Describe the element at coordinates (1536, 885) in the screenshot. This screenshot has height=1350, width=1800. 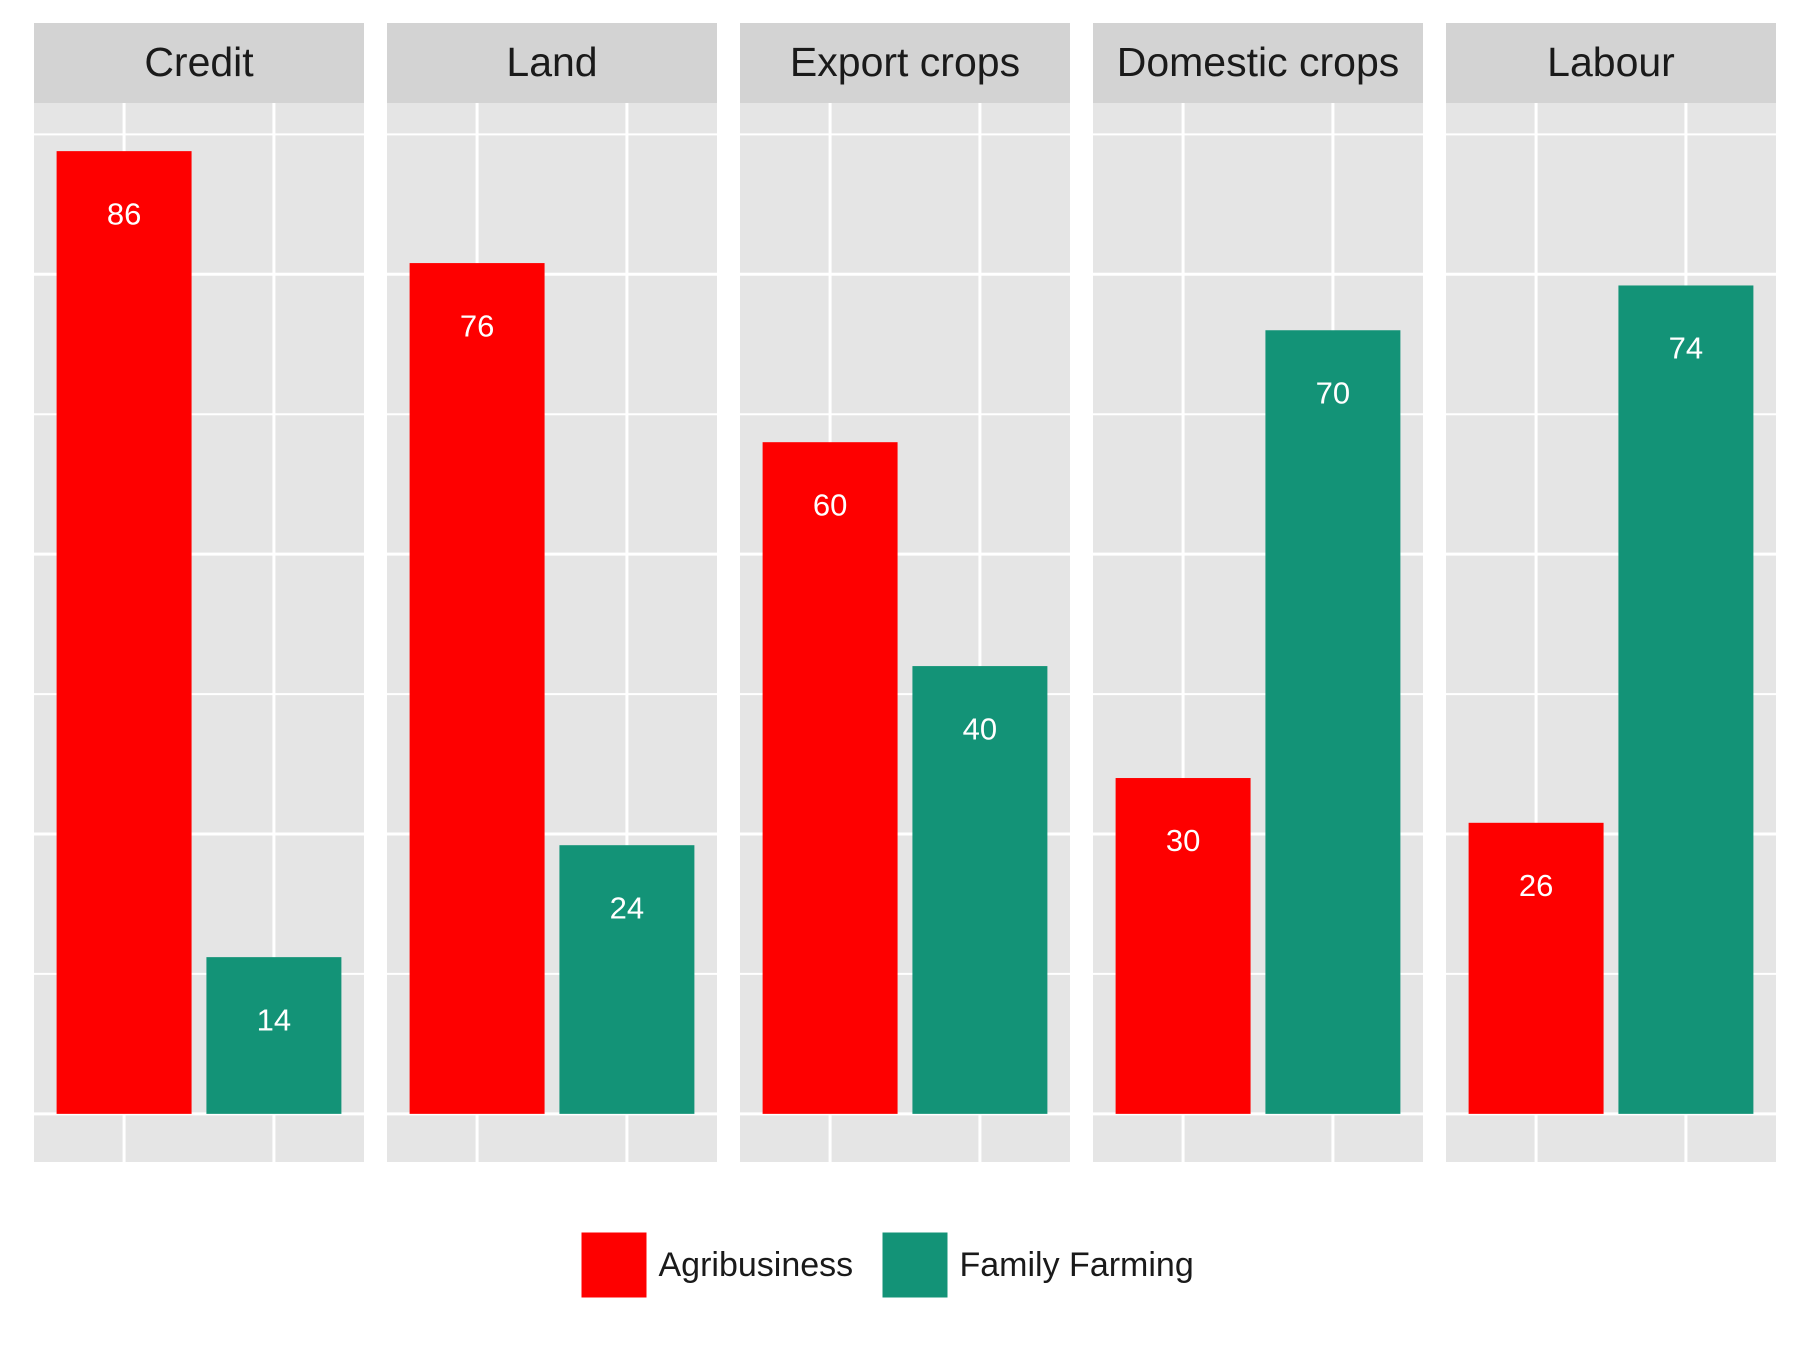
I see `data-label: 26` at that location.